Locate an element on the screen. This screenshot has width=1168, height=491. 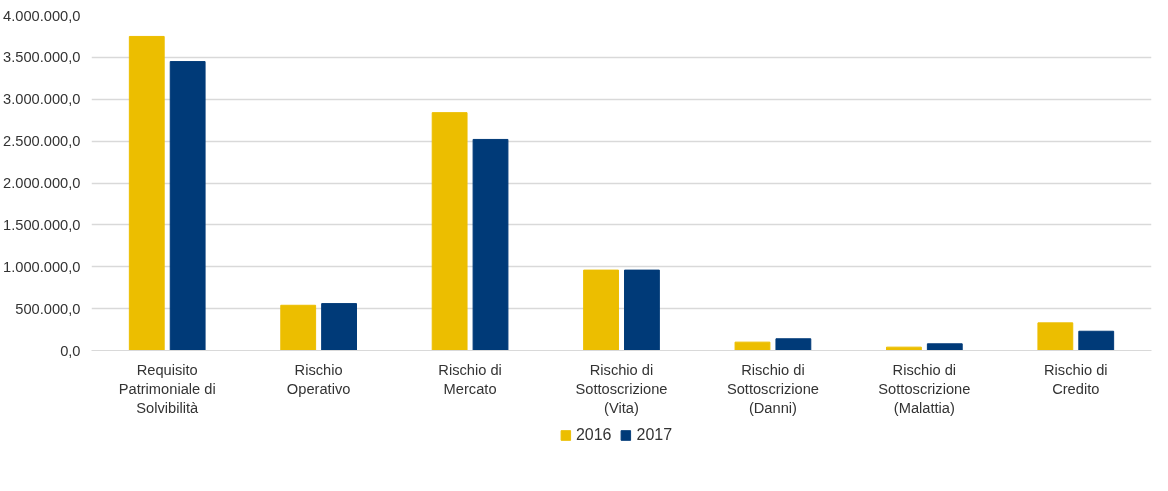
x-tick-label: Rischio di Sottoscrizione (Danni) is located at coordinates (772, 388).